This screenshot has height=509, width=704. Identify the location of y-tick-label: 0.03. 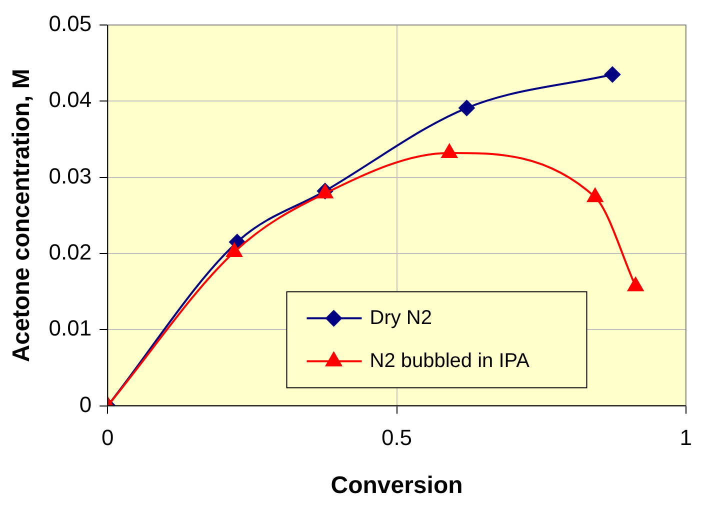
(70, 175).